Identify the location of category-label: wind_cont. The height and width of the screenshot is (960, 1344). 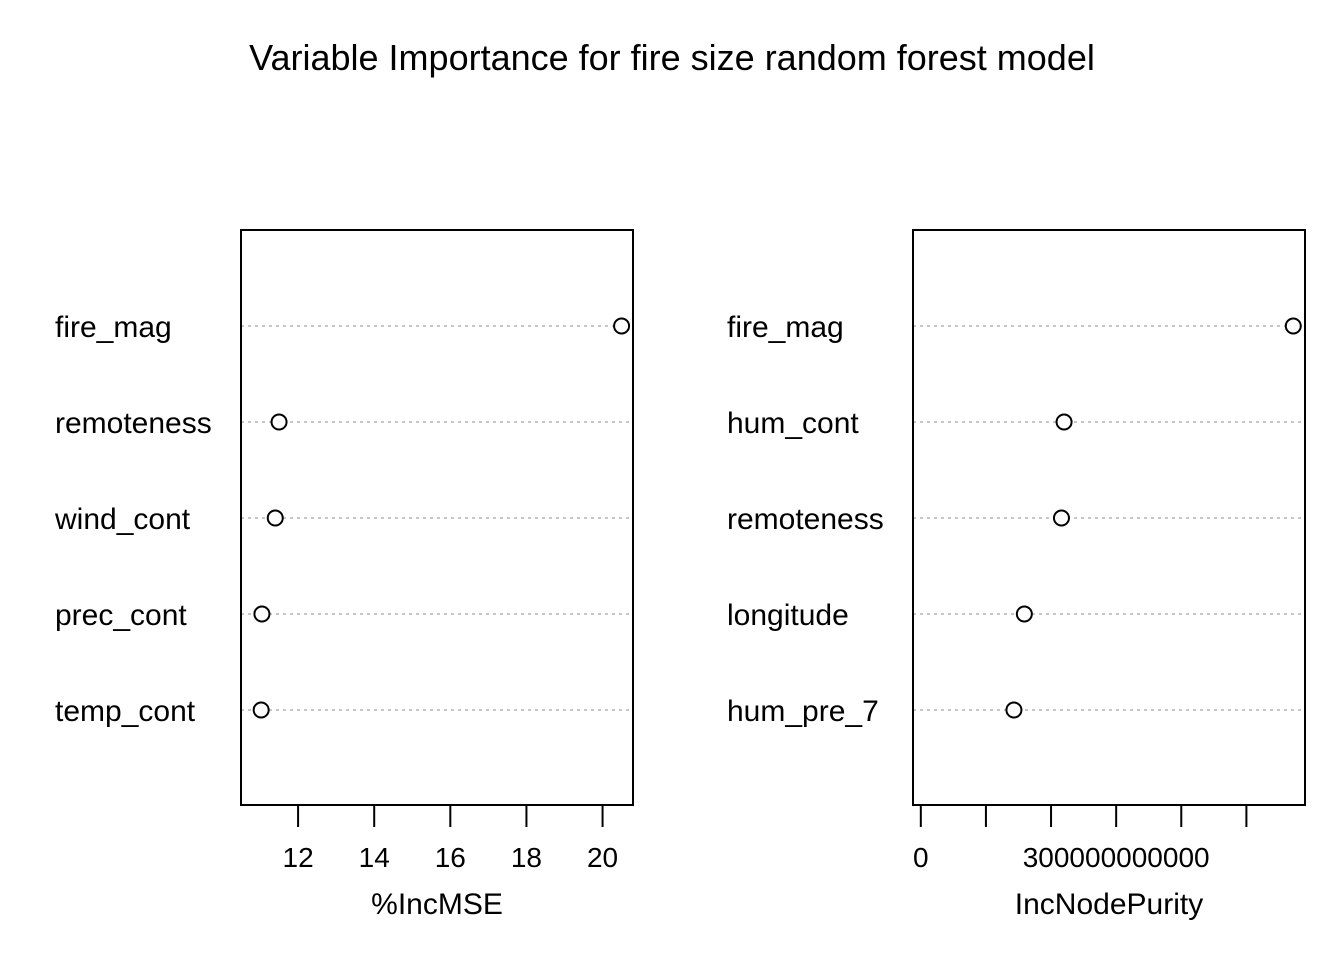
(122, 519).